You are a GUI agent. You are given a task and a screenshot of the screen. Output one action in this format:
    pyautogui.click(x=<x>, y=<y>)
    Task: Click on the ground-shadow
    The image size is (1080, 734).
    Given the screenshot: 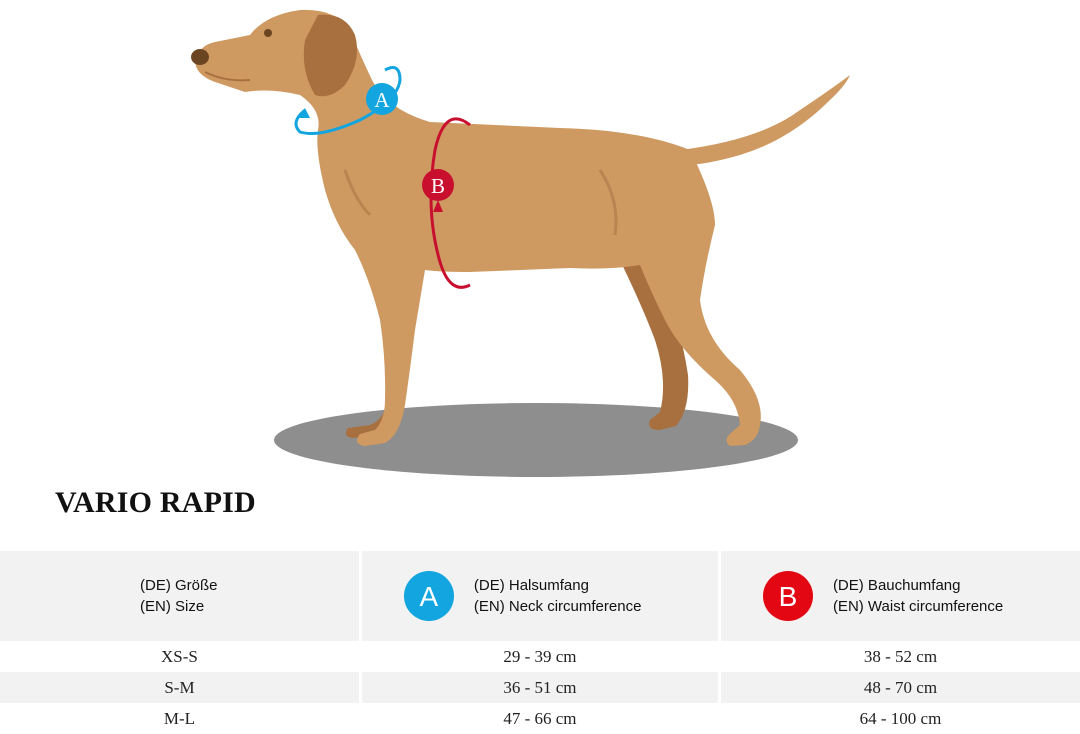 What is the action you would take?
    pyautogui.click(x=536, y=440)
    